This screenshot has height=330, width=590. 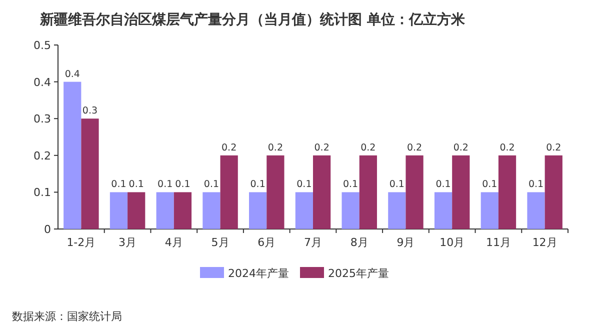 What do you see at coordinates (90, 111) in the screenshot?
I see `data-label: 0.3` at bounding box center [90, 111].